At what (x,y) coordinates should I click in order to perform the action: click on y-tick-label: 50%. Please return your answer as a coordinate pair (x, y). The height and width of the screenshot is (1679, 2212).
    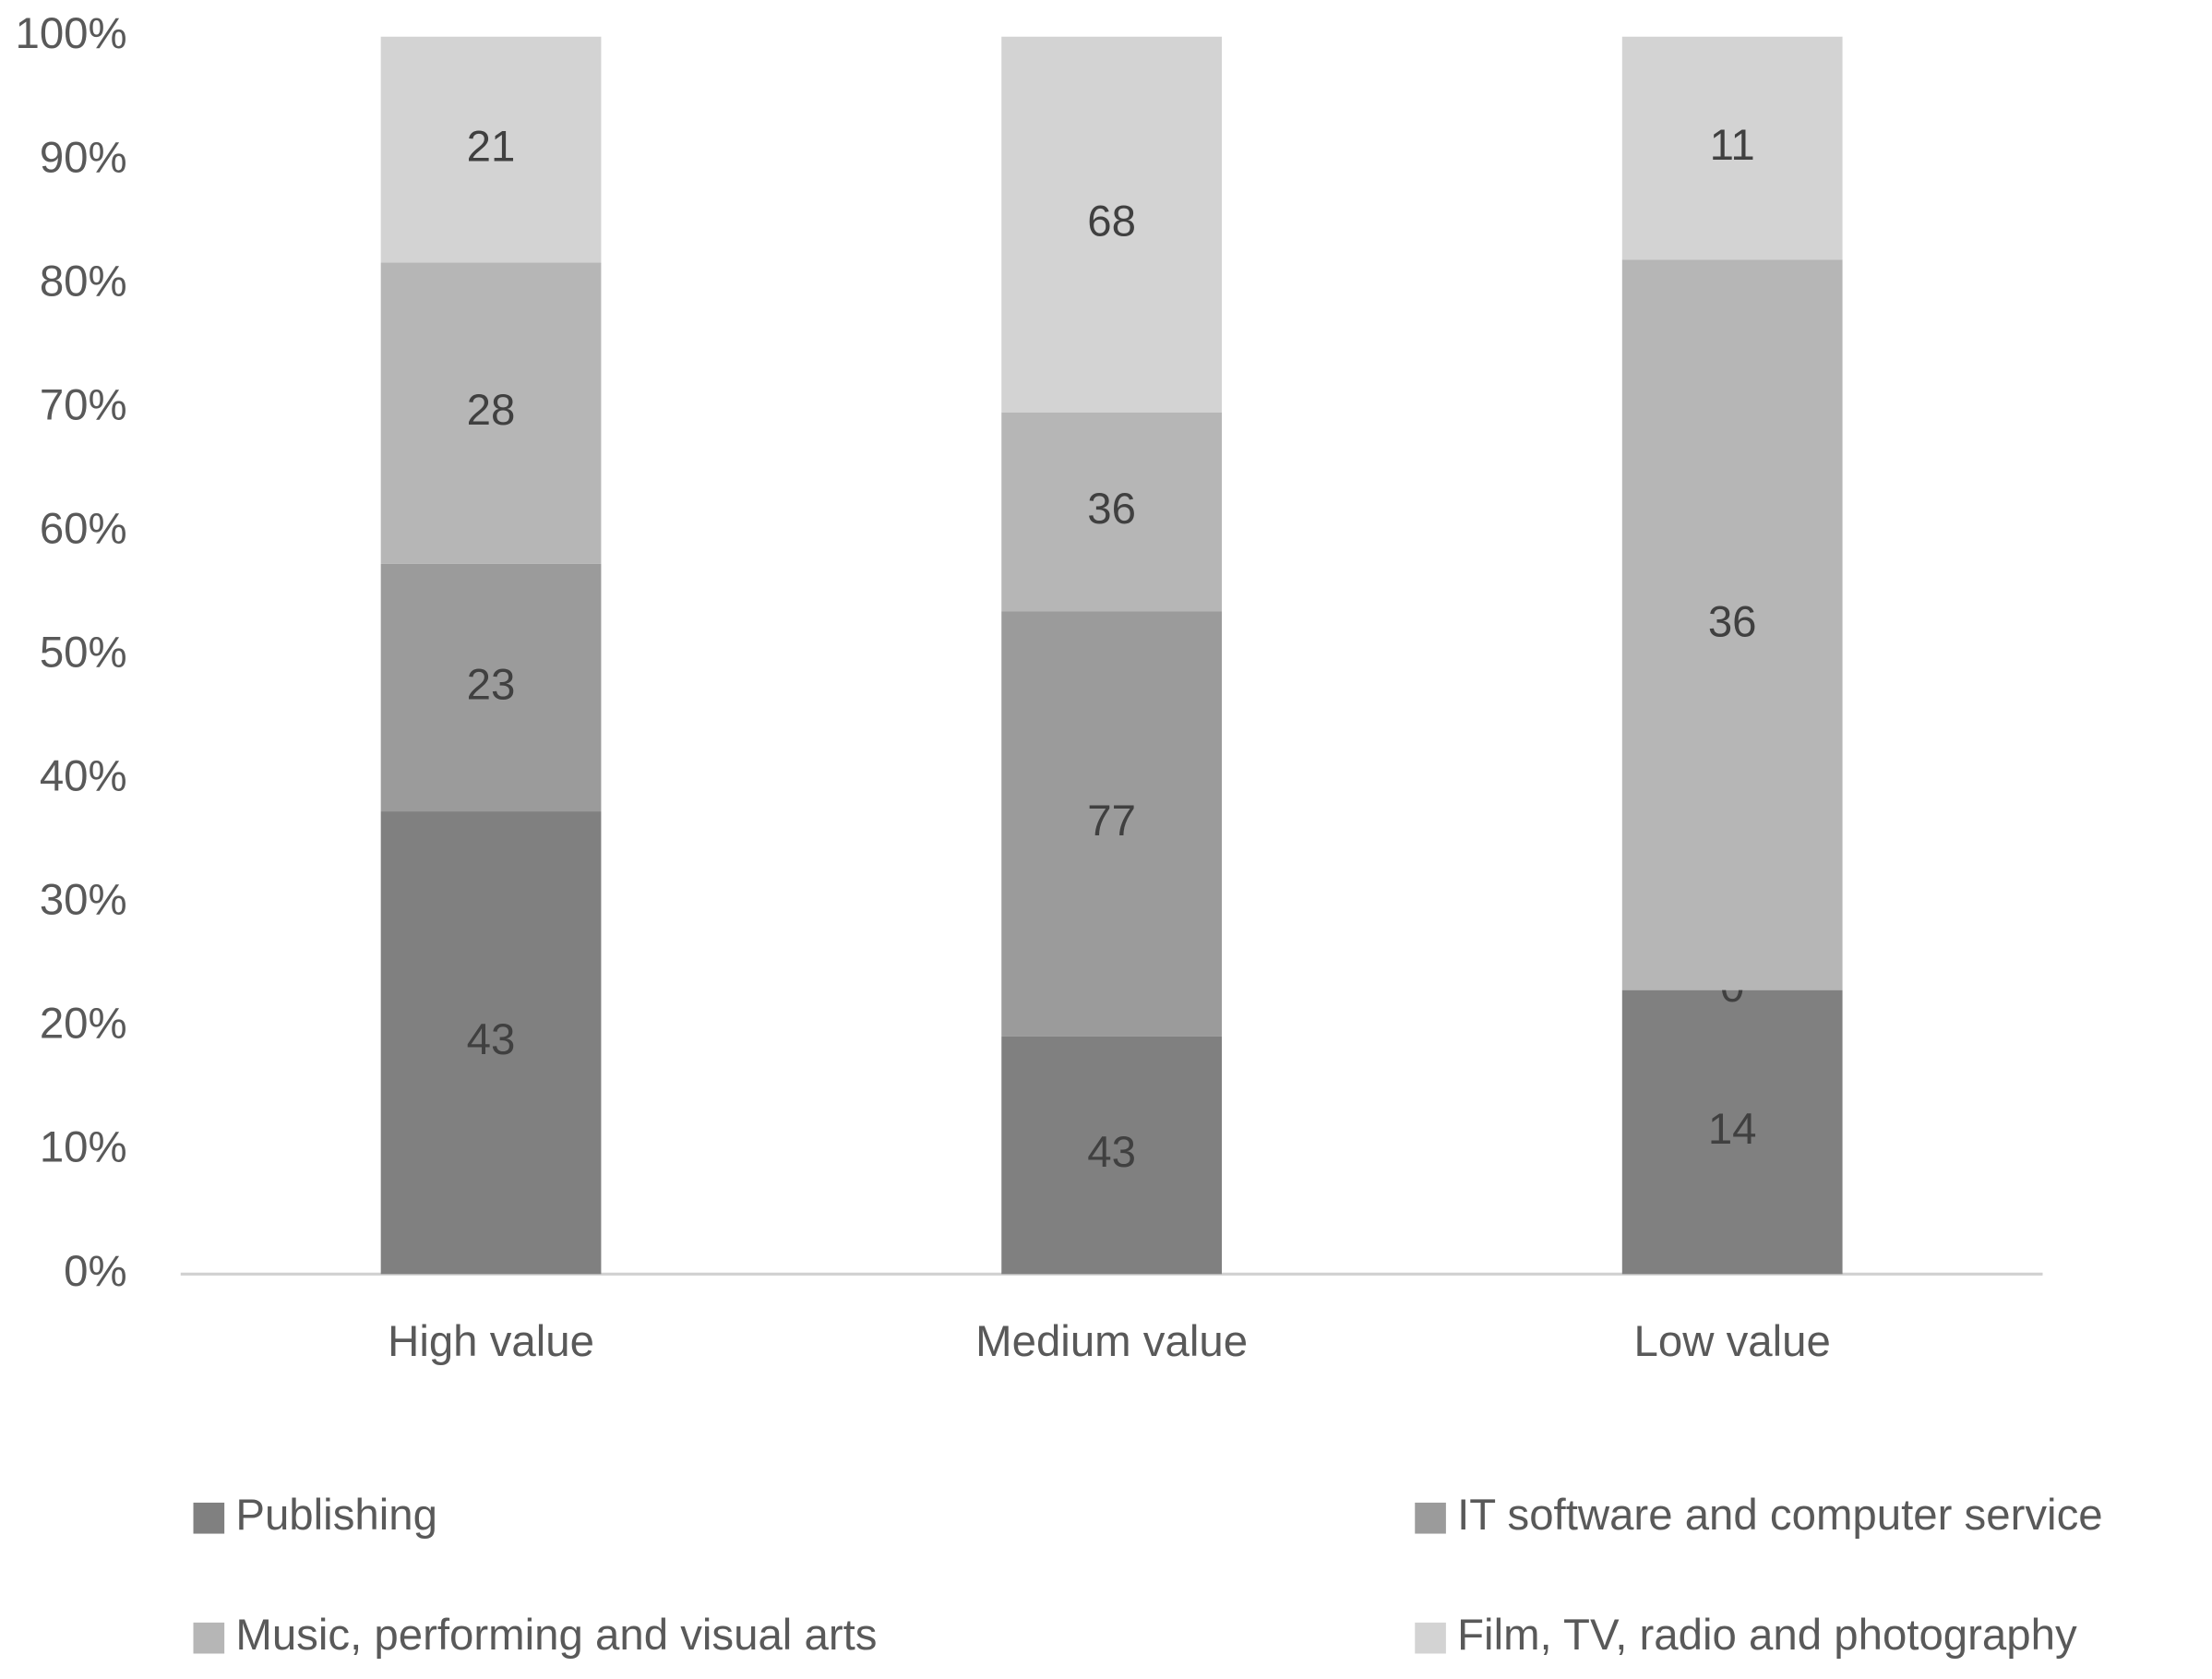
    Looking at the image, I should click on (83, 653).